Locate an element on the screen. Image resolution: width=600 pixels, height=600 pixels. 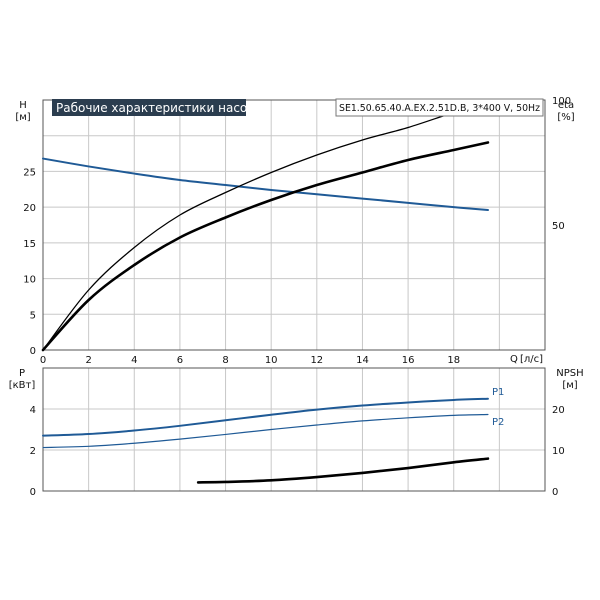
model-box-frame is located at coordinates (439, 107).